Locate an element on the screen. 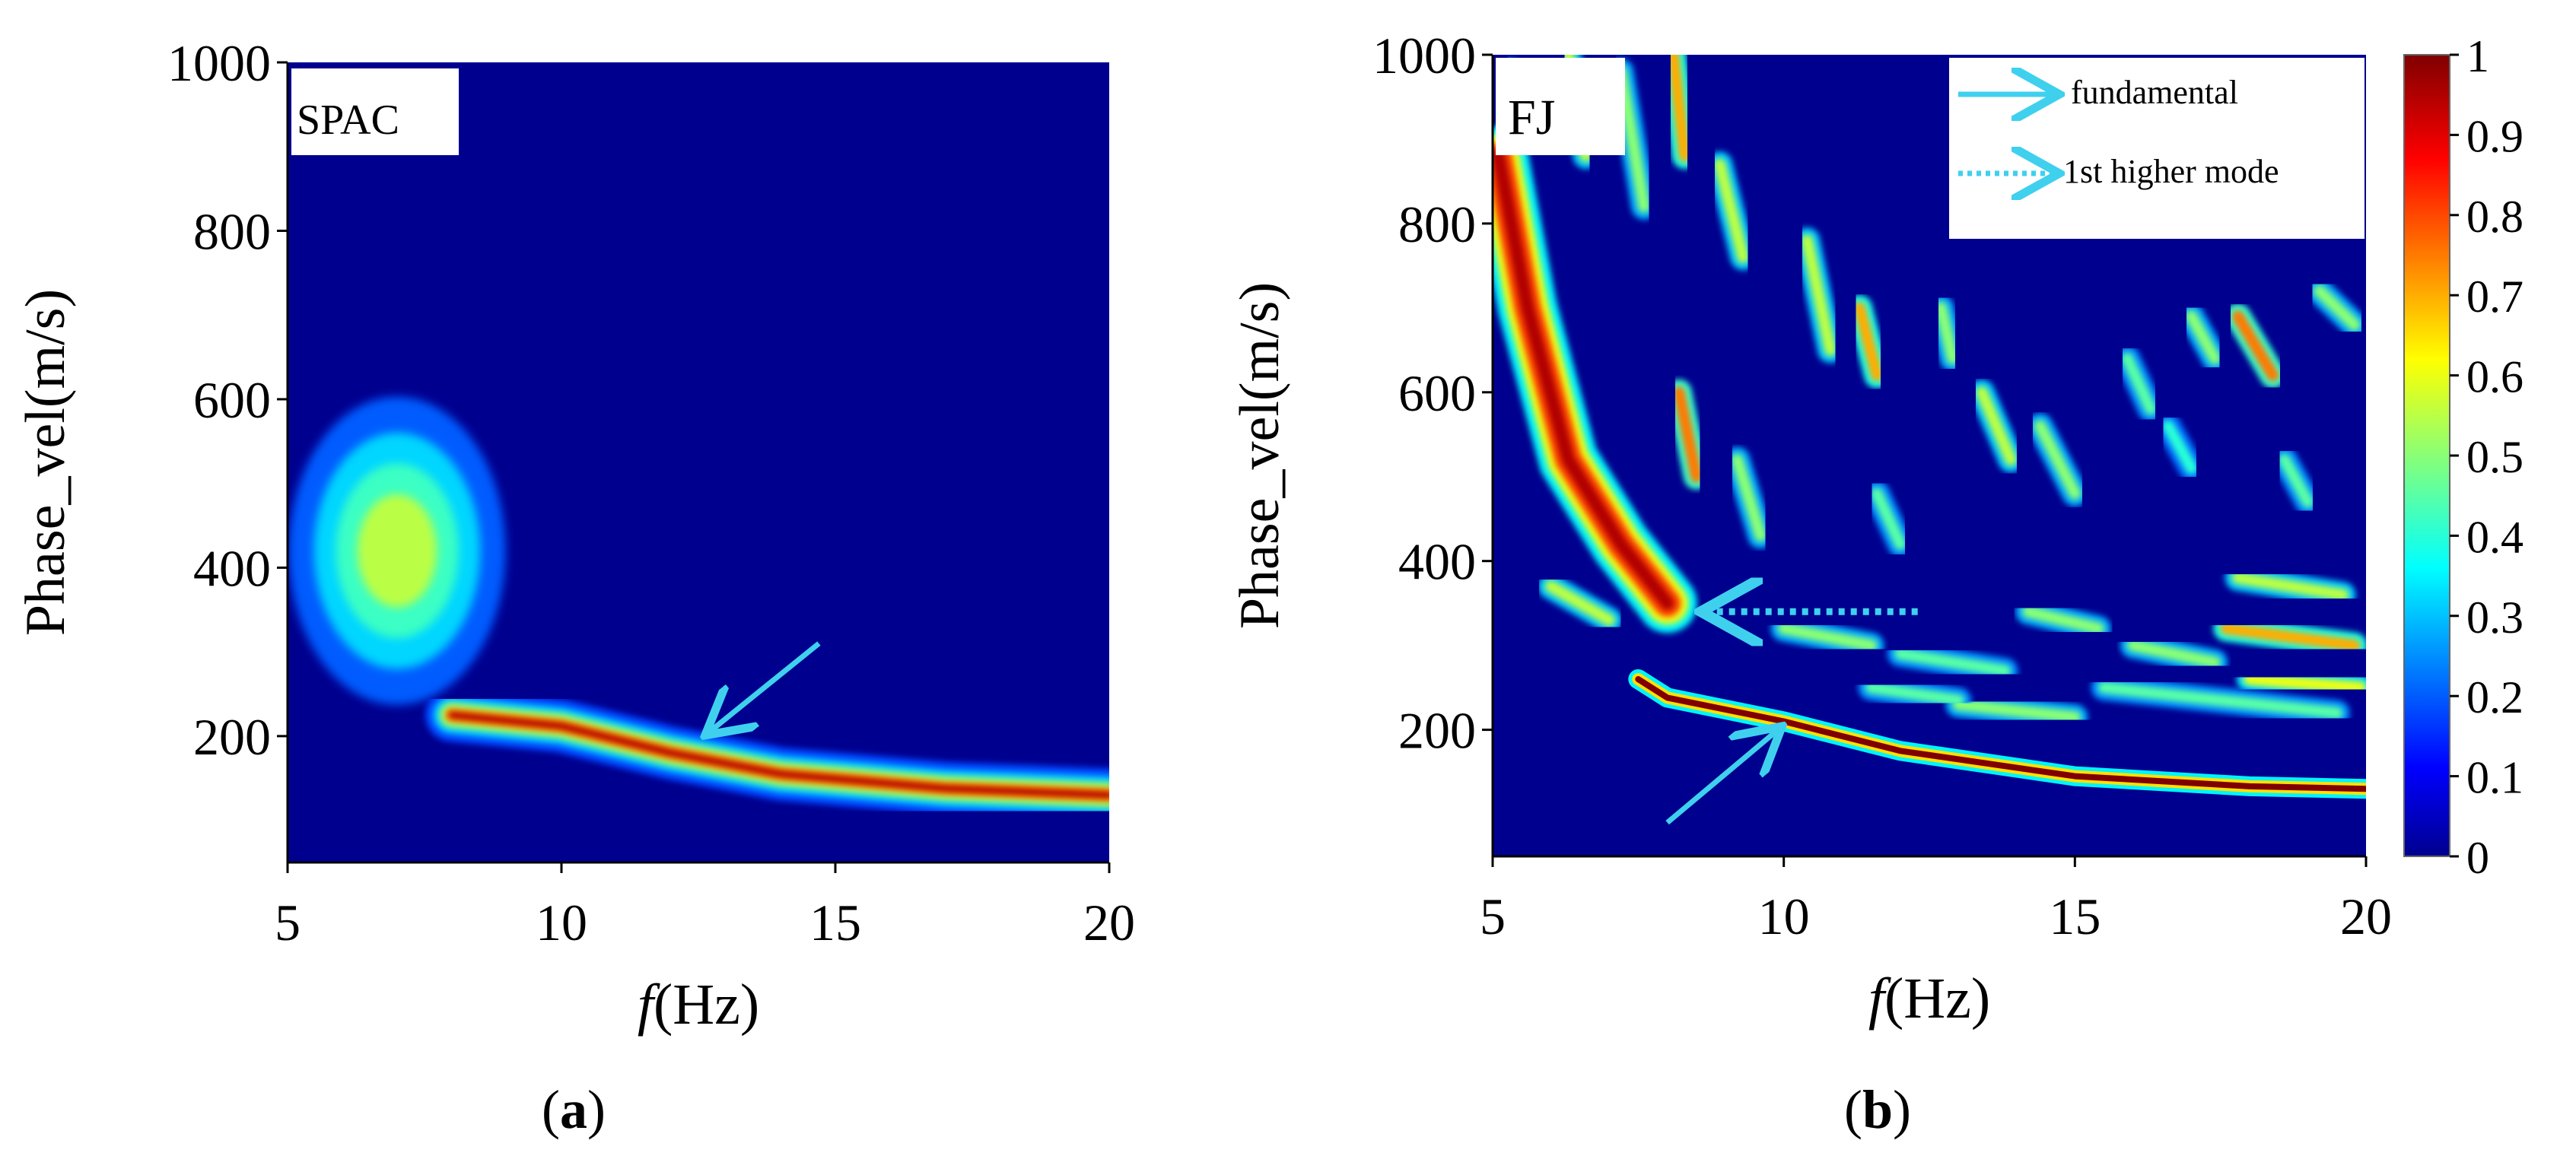 This screenshot has width=2576, height=1156. colorbar-ticks: 0 0.1 0.2 0.3 0.4 0.5 0.6 0.7 0.8 0.9 1 is located at coordinates (2487, 457).